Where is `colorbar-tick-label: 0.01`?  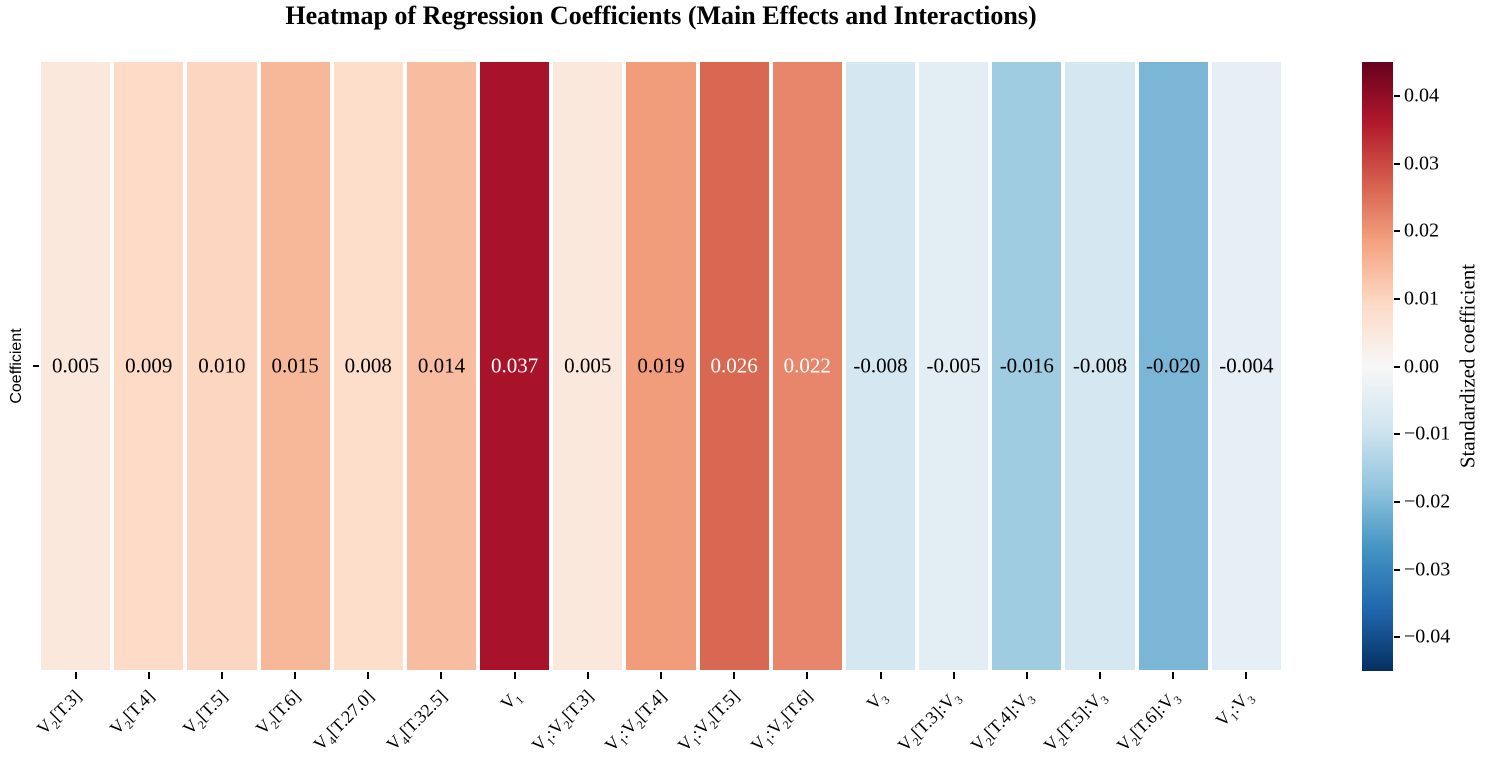 colorbar-tick-label: 0.01 is located at coordinates (1421, 298).